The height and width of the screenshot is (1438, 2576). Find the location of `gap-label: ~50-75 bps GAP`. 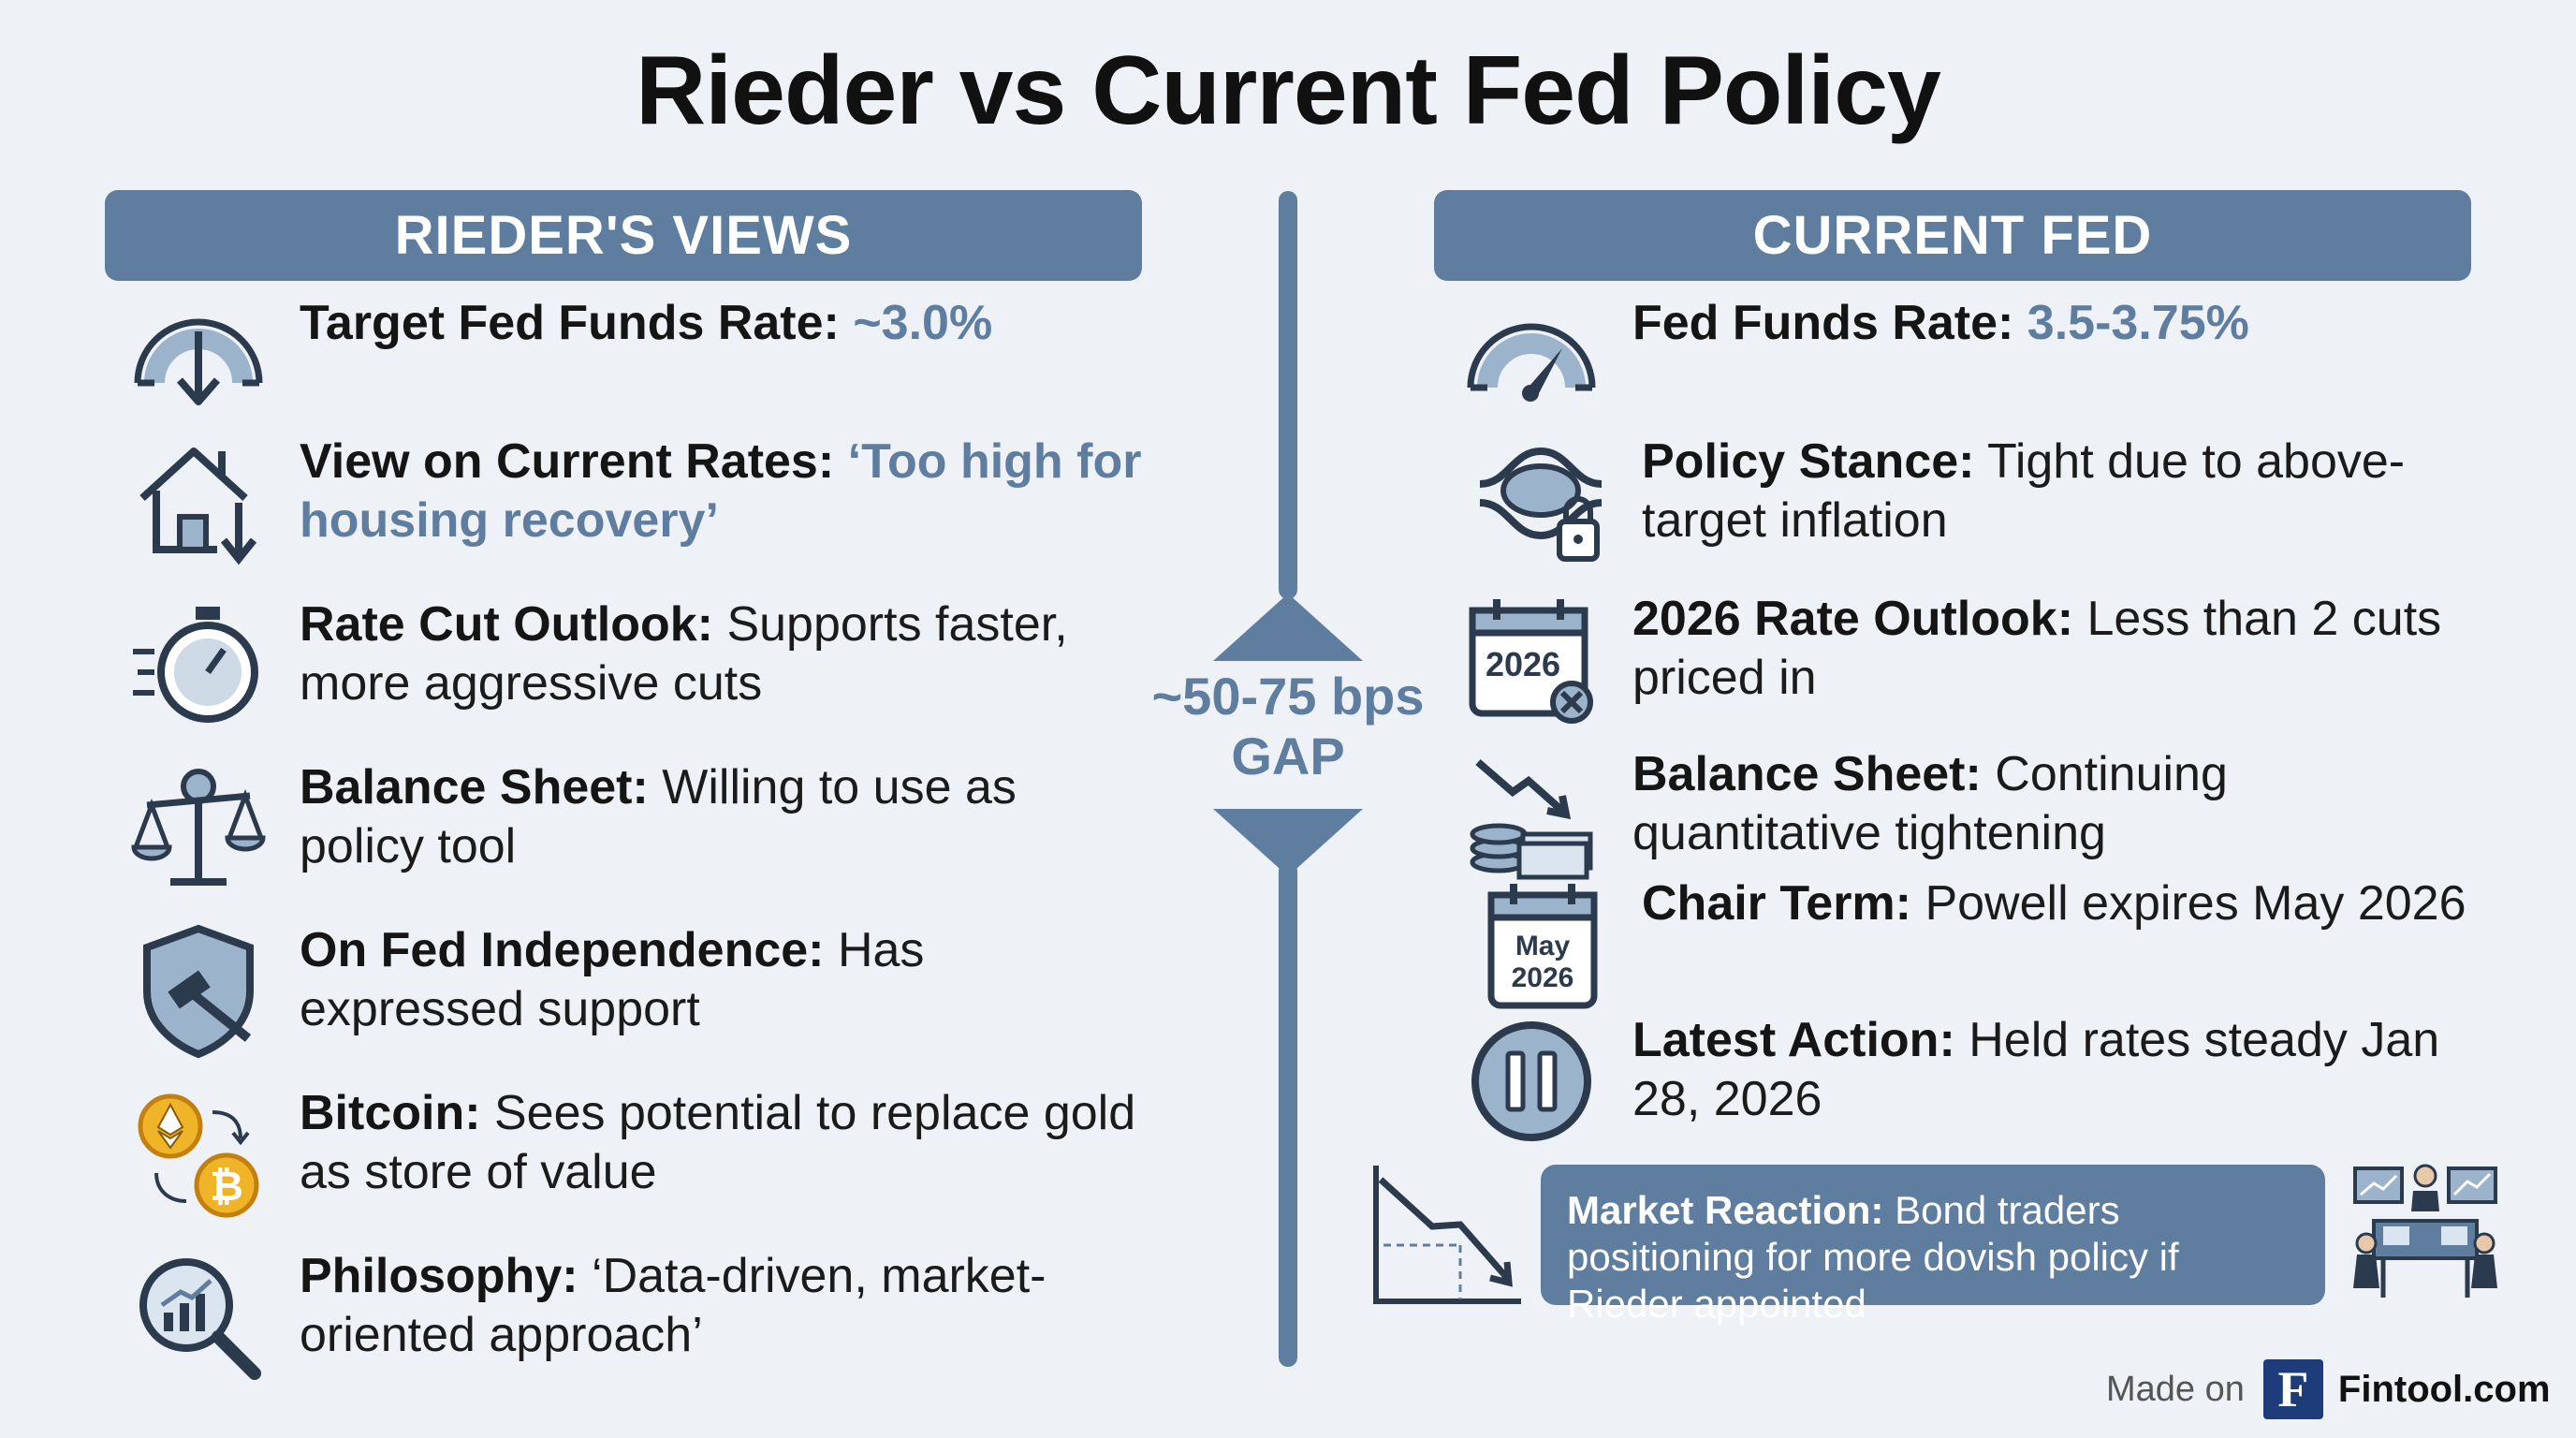

gap-label: ~50-75 bps GAP is located at coordinates (1288, 726).